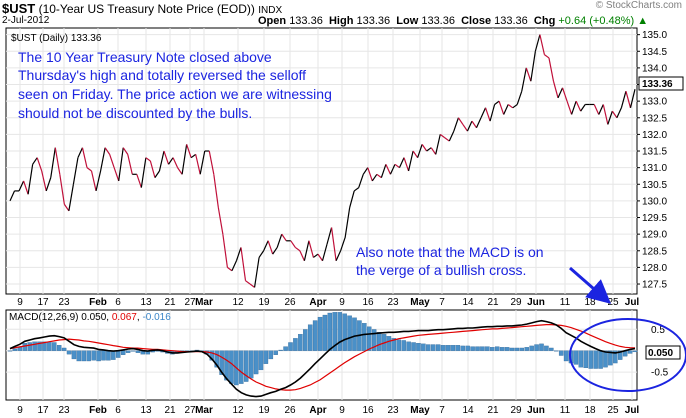 The height and width of the screenshot is (418, 686). What do you see at coordinates (632, 302) in the screenshot?
I see `x-tick-label: Jul` at bounding box center [632, 302].